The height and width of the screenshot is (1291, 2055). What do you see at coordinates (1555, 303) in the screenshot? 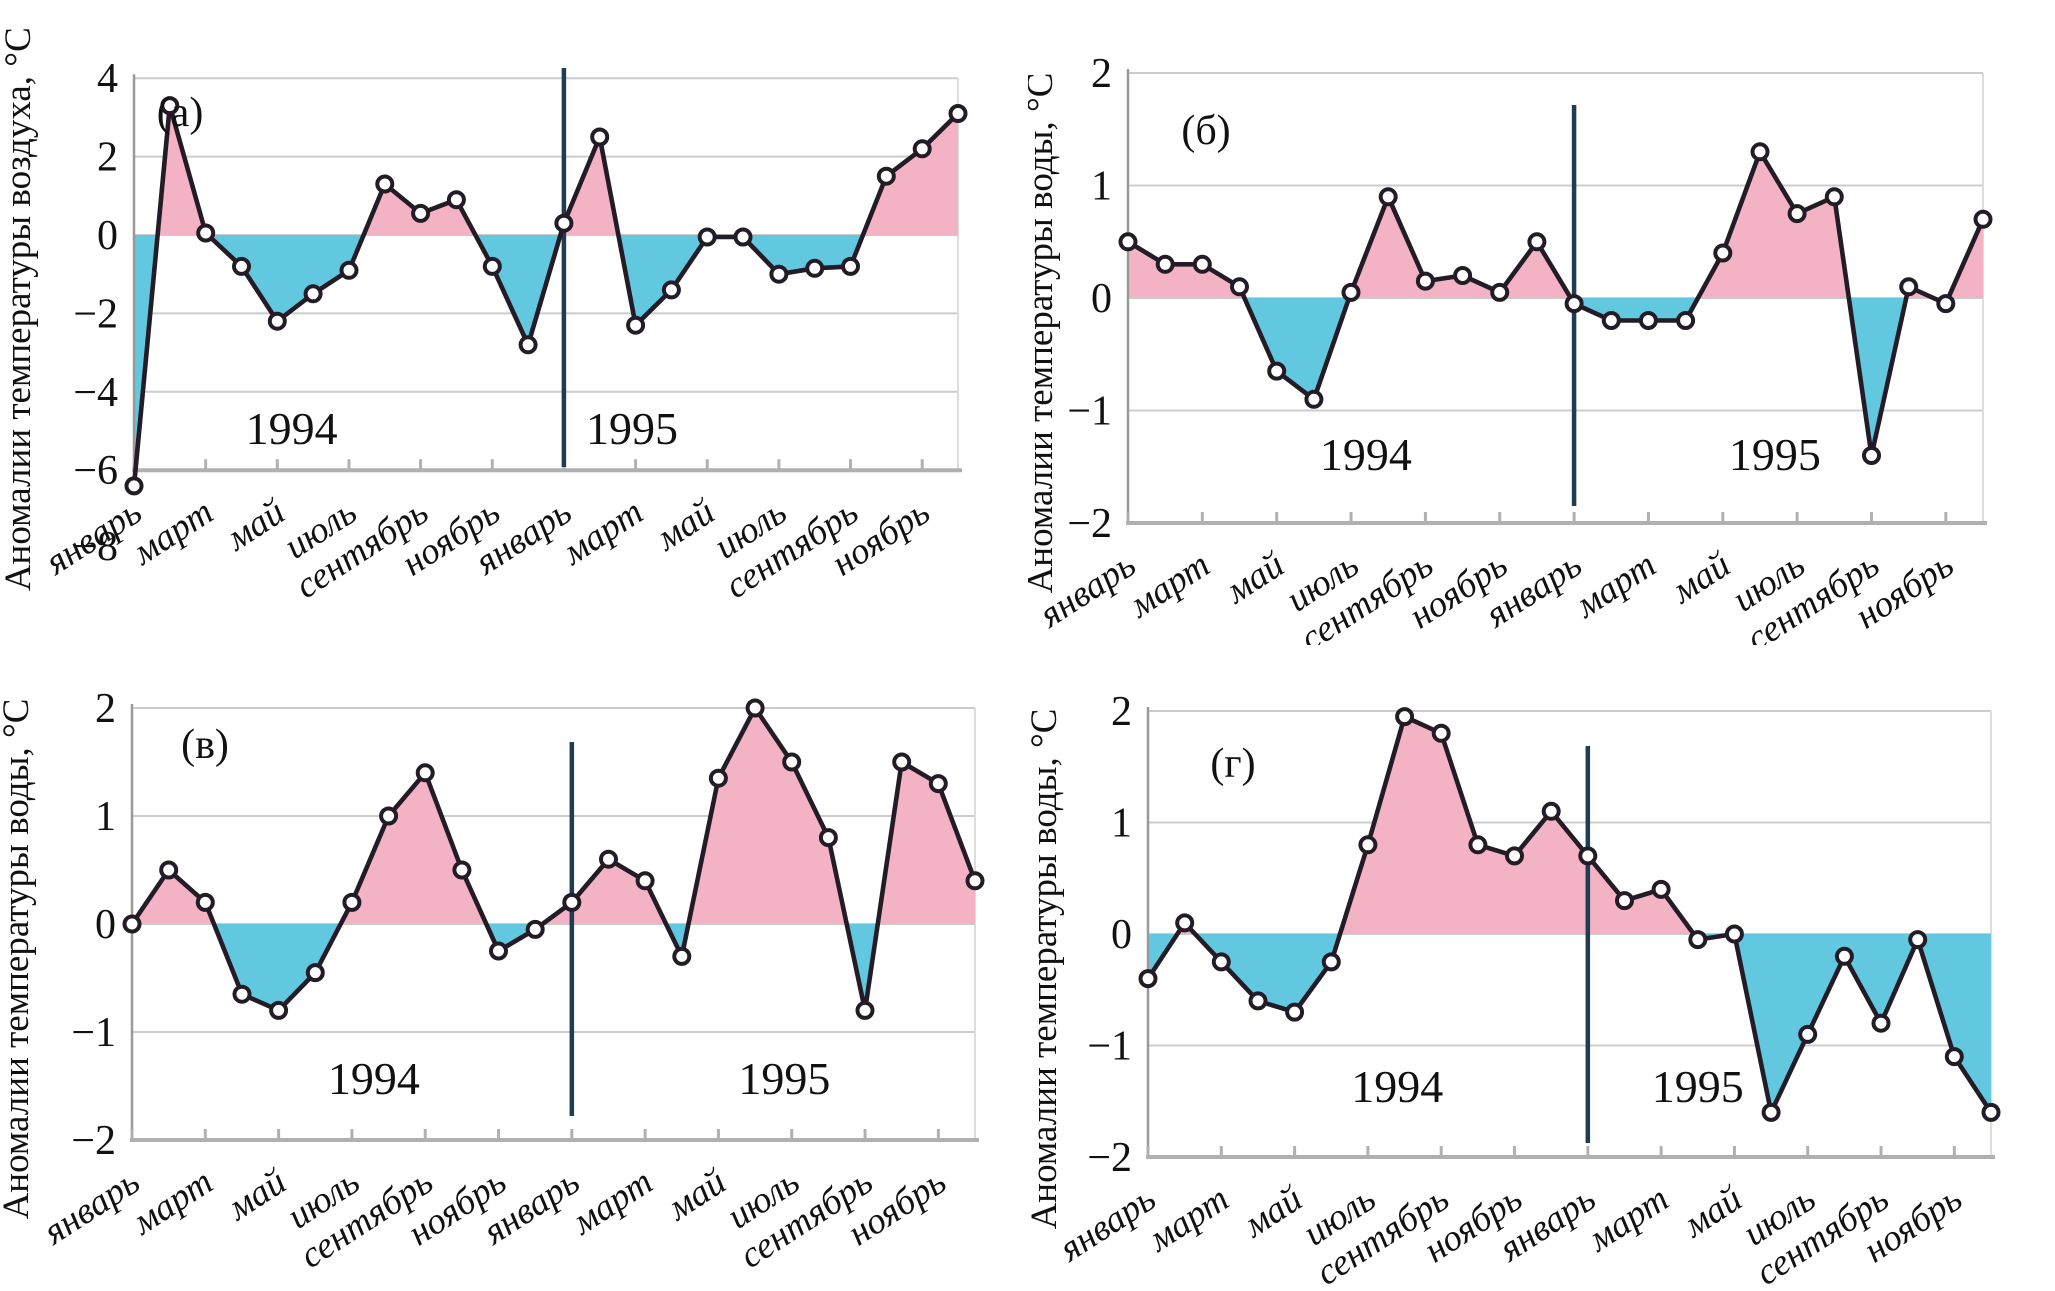
I see `anomaly-curve` at bounding box center [1555, 303].